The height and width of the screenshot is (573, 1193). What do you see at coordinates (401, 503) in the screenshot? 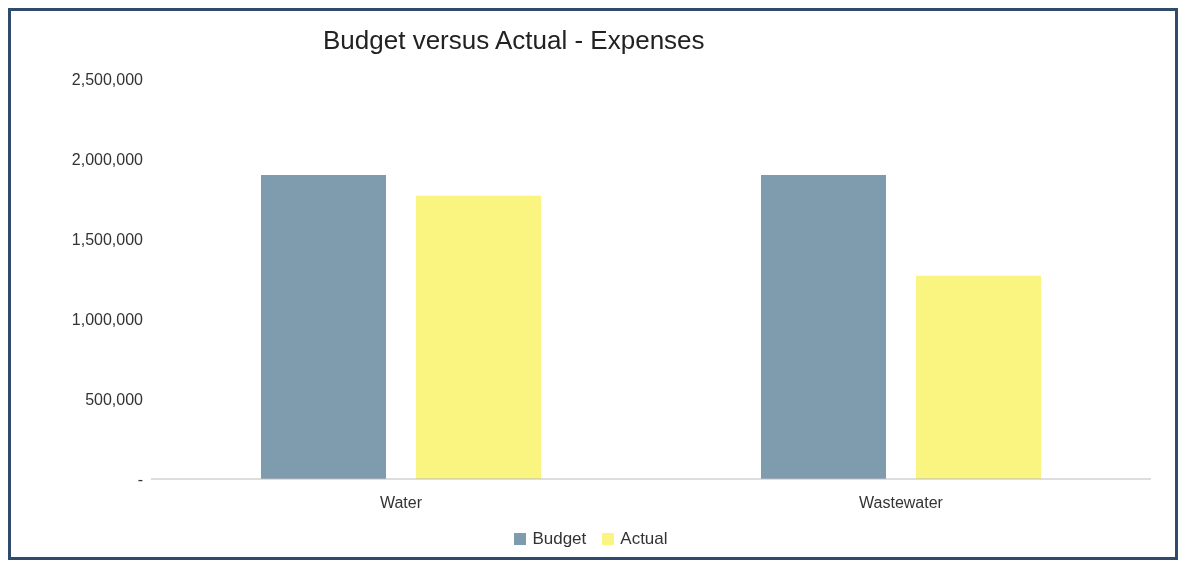
I see `x-tick-label: Water` at bounding box center [401, 503].